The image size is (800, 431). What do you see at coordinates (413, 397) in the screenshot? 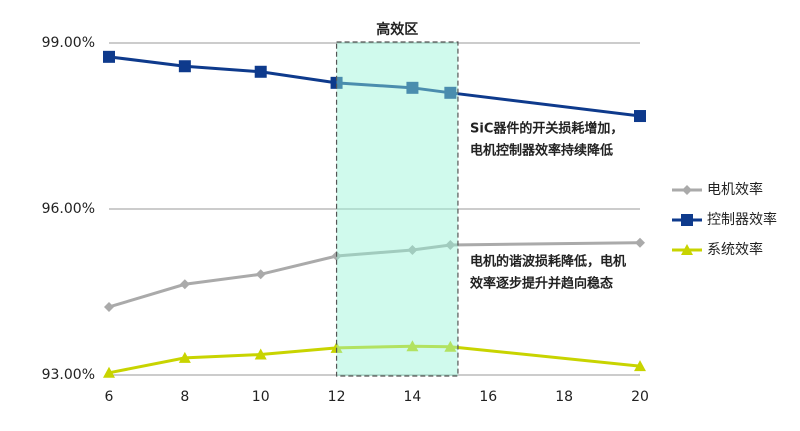
I see `x-tick-label: 14` at bounding box center [413, 397].